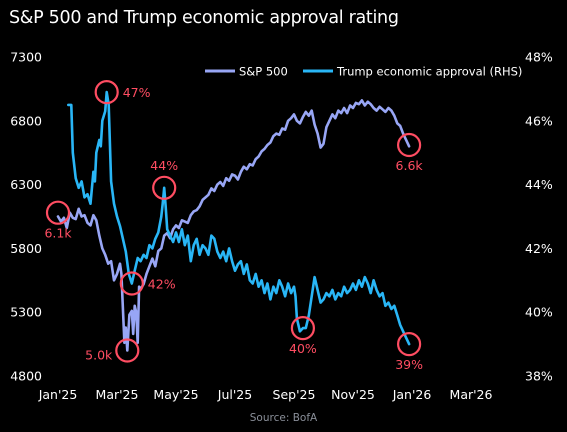 The height and width of the screenshot is (432, 567). What do you see at coordinates (58, 233) in the screenshot?
I see `annotation-label: 6.1k` at bounding box center [58, 233].